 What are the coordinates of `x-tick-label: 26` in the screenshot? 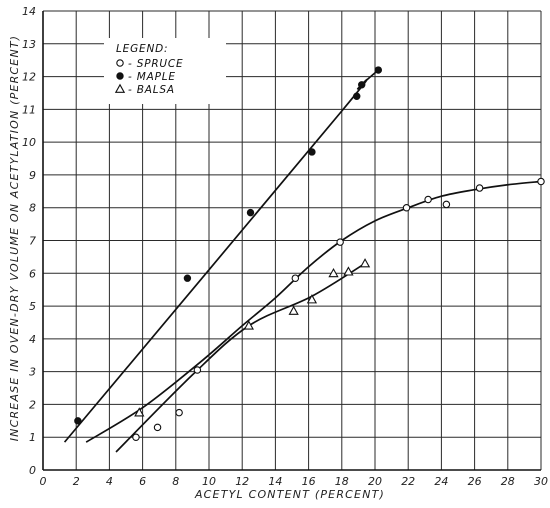 It's located at (475, 481).